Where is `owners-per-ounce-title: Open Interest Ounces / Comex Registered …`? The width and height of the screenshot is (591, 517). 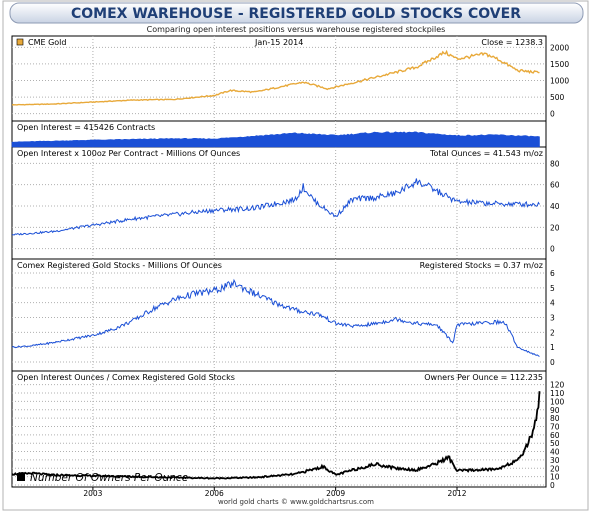 owners-per-ounce-title: Open Interest Ounces / Comex Registered … is located at coordinates (126, 377).